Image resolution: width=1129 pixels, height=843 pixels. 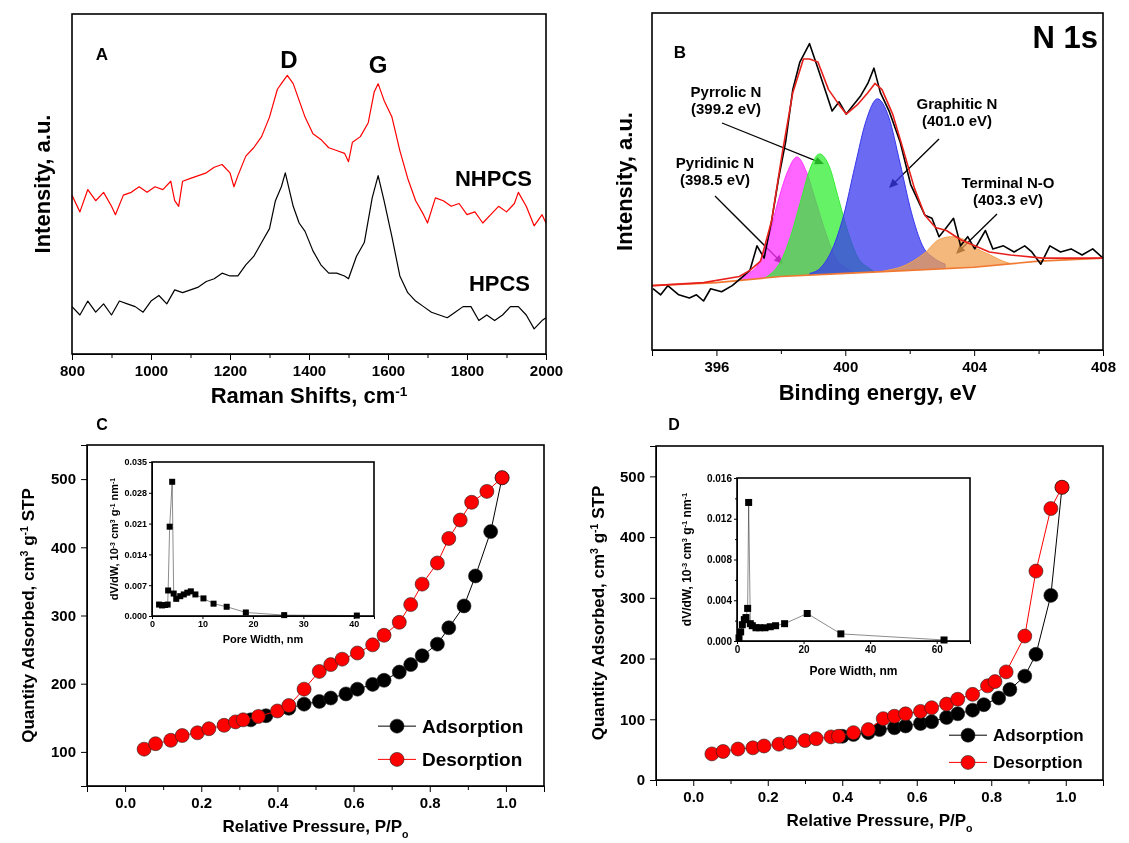 What do you see at coordinates (719, 560) in the screenshot?
I see `y-tick-label: 0.008` at bounding box center [719, 560].